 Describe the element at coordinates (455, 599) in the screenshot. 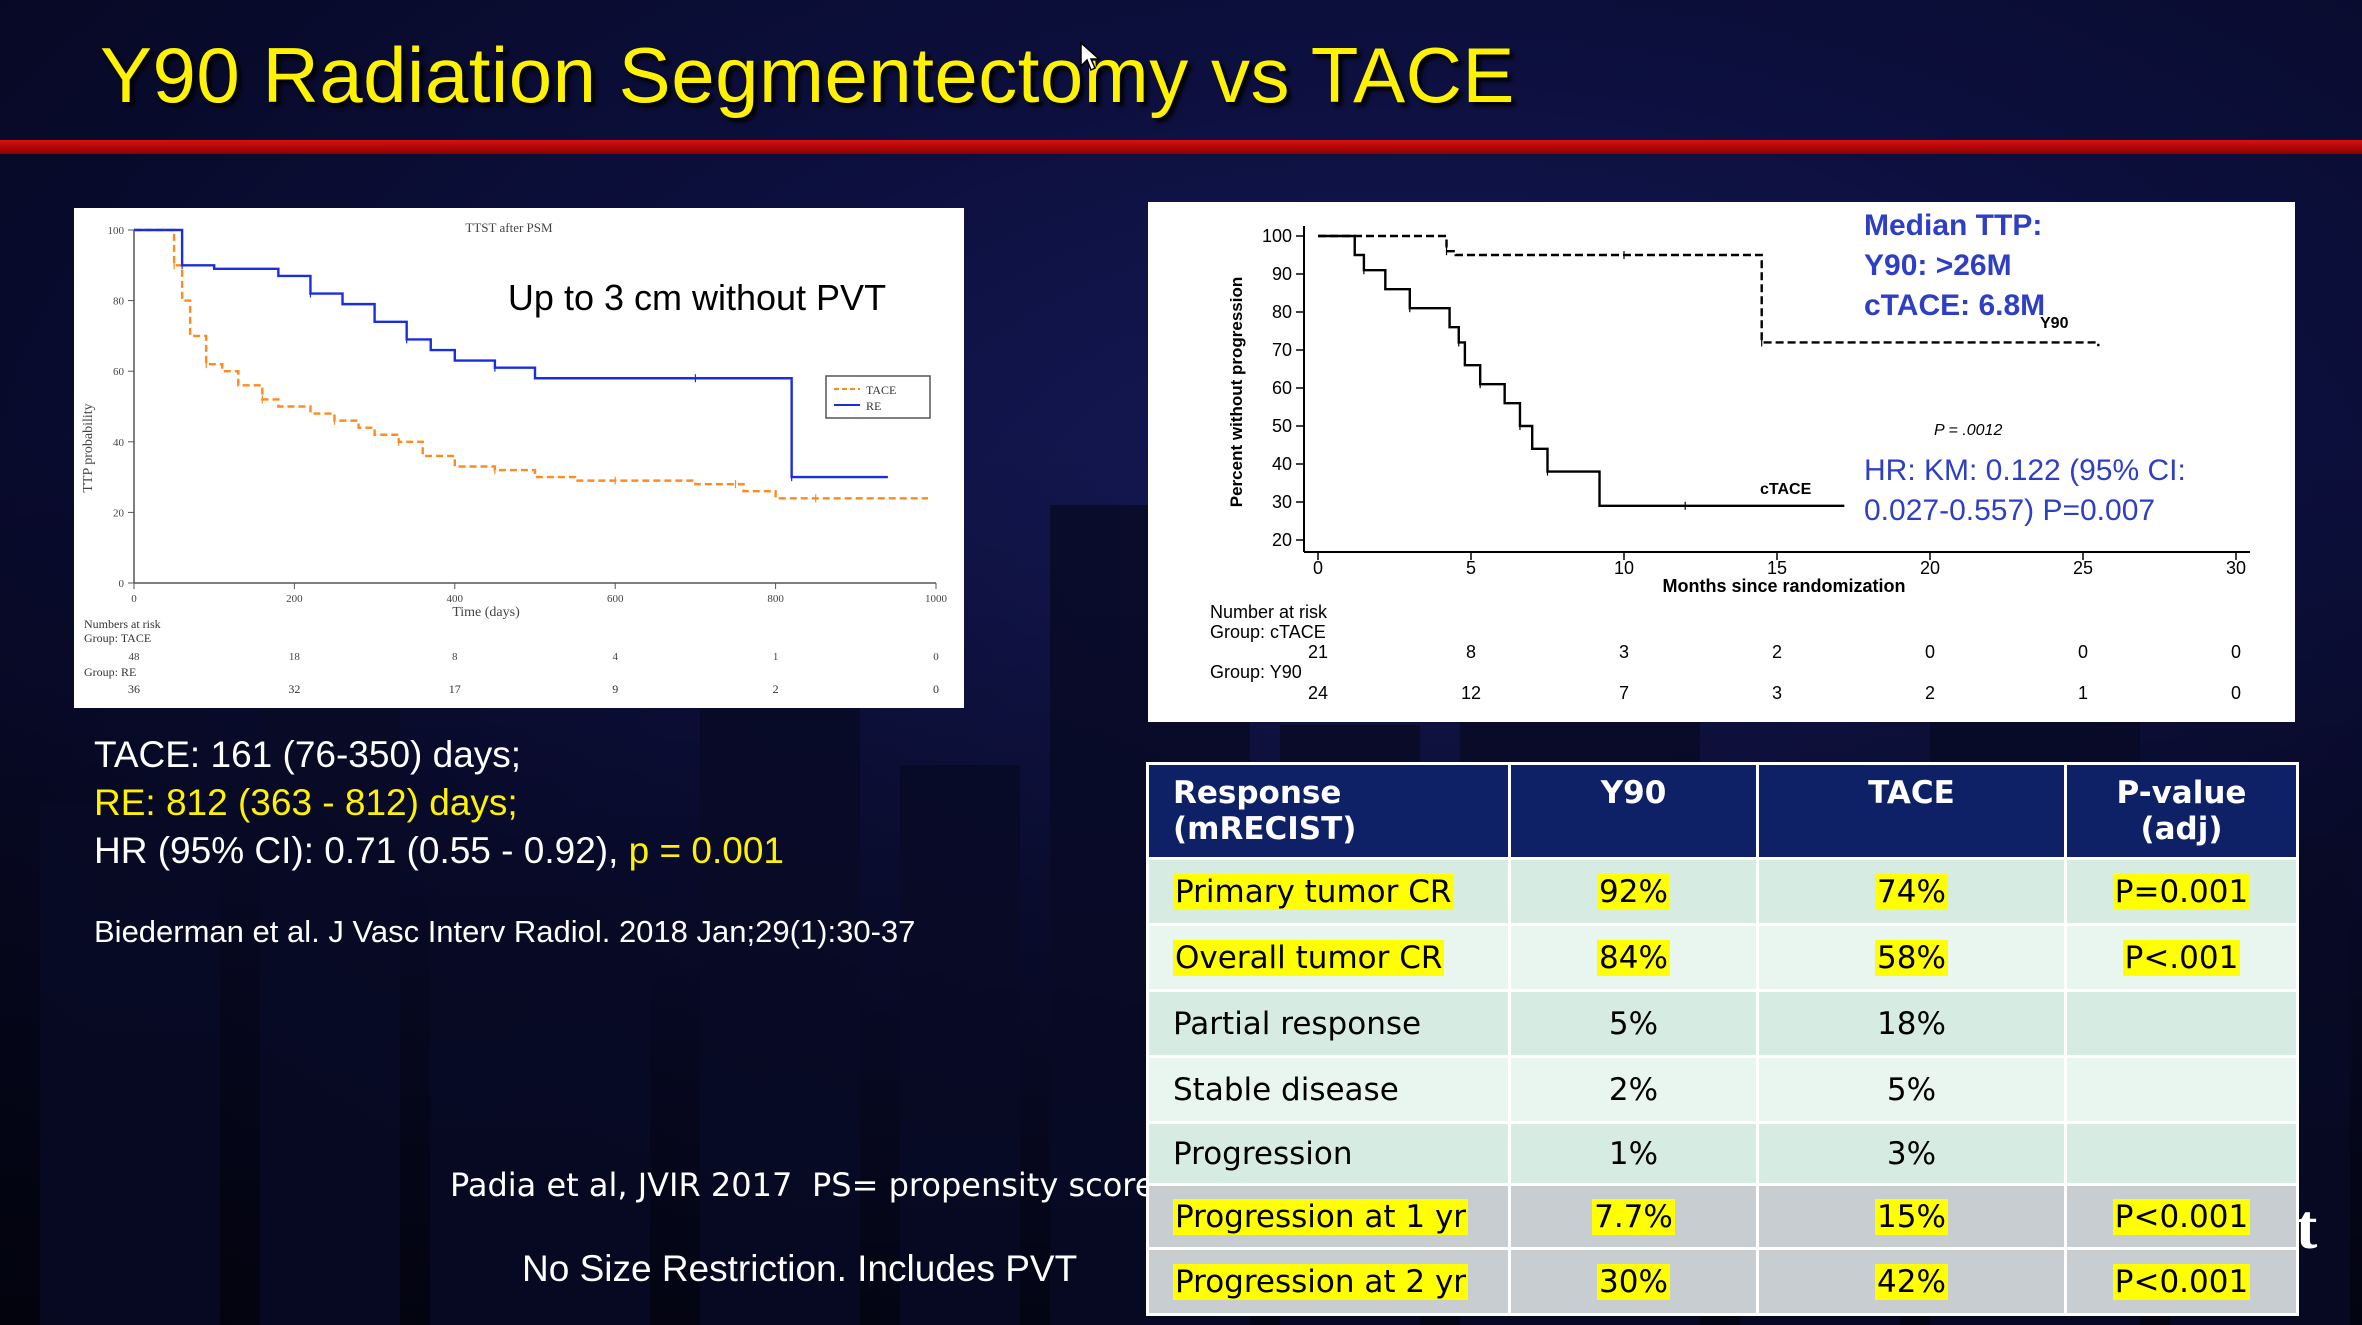

I see `left-x-tick-label: 400` at that location.